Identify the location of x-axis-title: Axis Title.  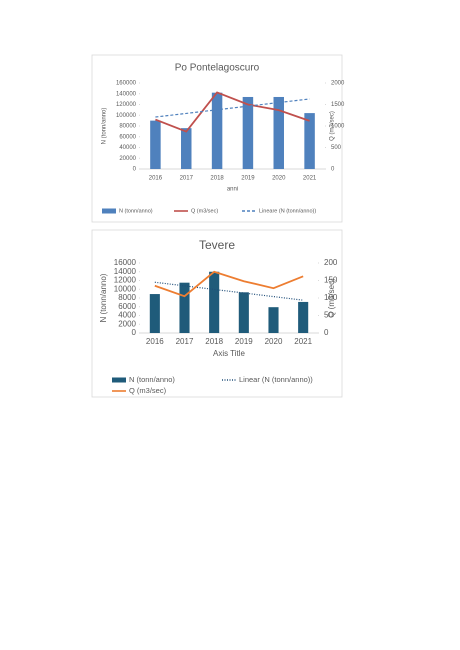
(229, 353).